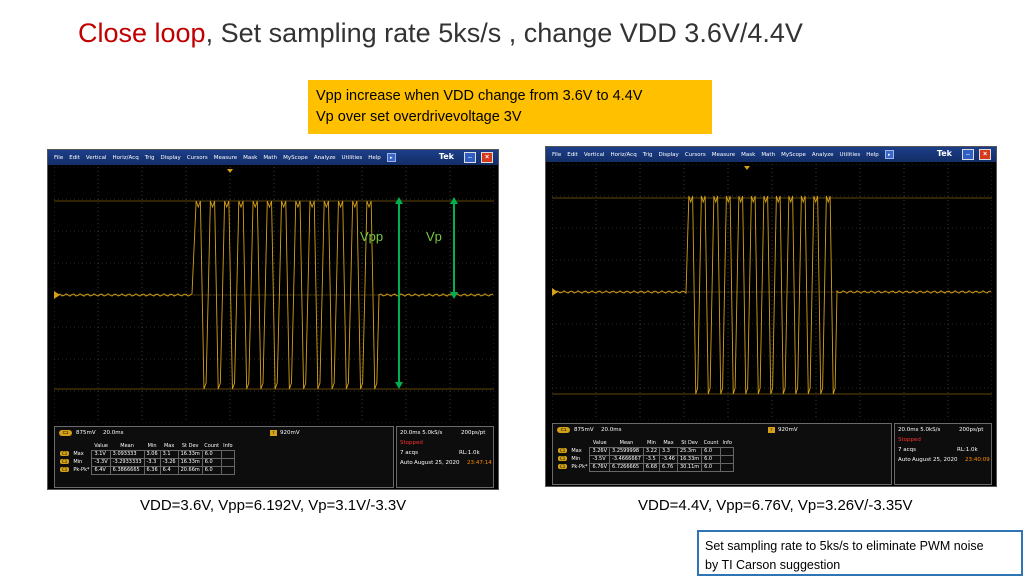  Describe the element at coordinates (711, 442) in the screenshot. I see `col-header: Count` at that location.